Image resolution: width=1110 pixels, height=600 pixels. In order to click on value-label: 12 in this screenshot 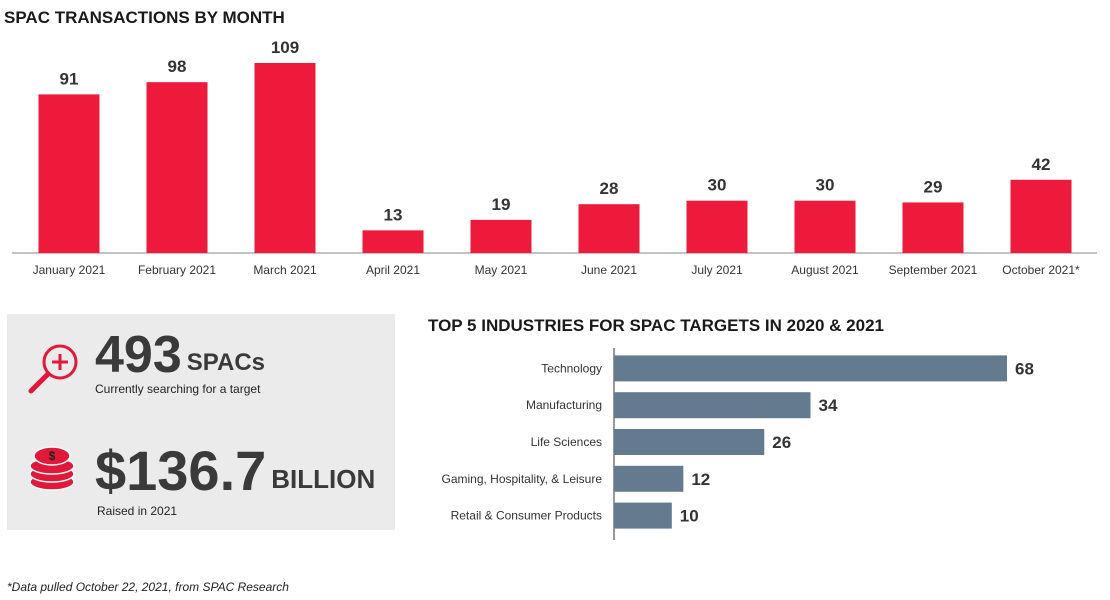, I will do `click(700, 479)`.